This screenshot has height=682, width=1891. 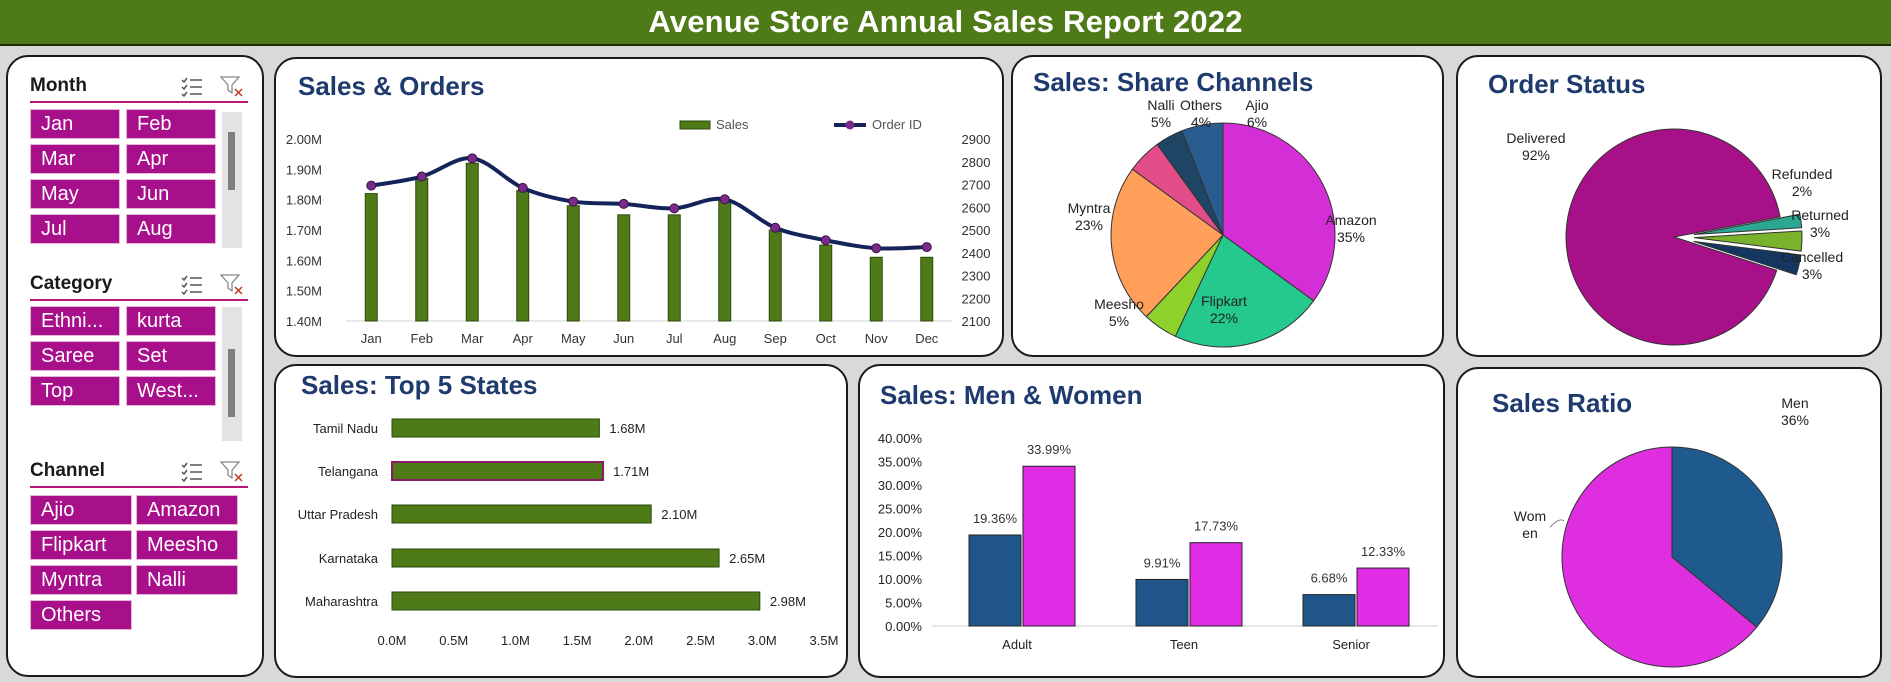 I want to click on x-tick-label: Teen, so click(x=1184, y=644).